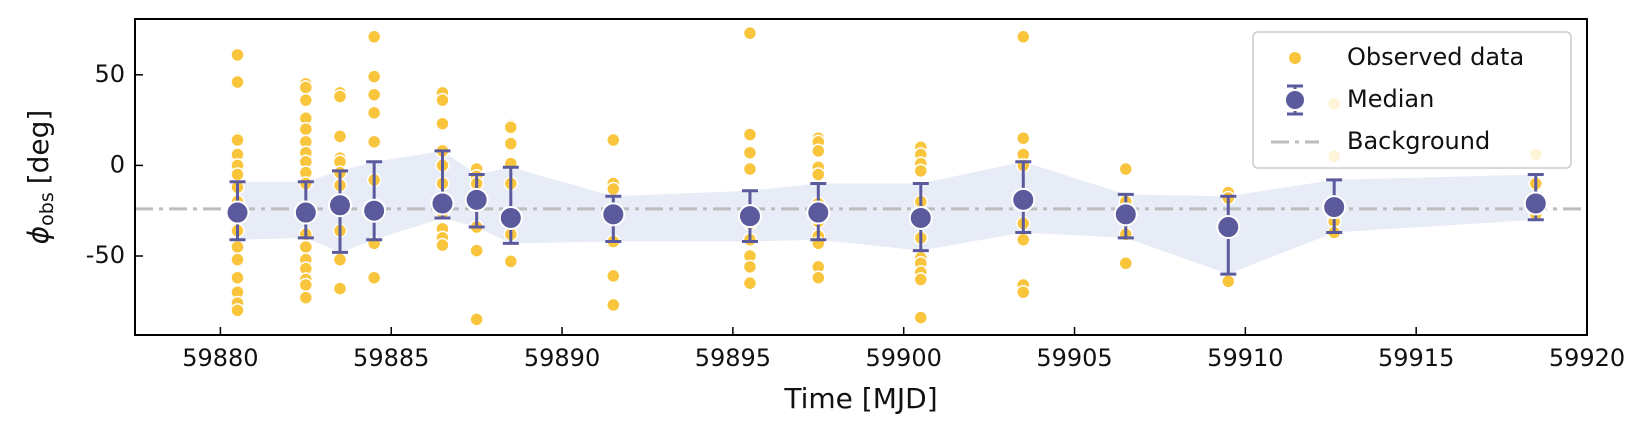  What do you see at coordinates (562, 358) in the screenshot?
I see `x-tick-label: 59890` at bounding box center [562, 358].